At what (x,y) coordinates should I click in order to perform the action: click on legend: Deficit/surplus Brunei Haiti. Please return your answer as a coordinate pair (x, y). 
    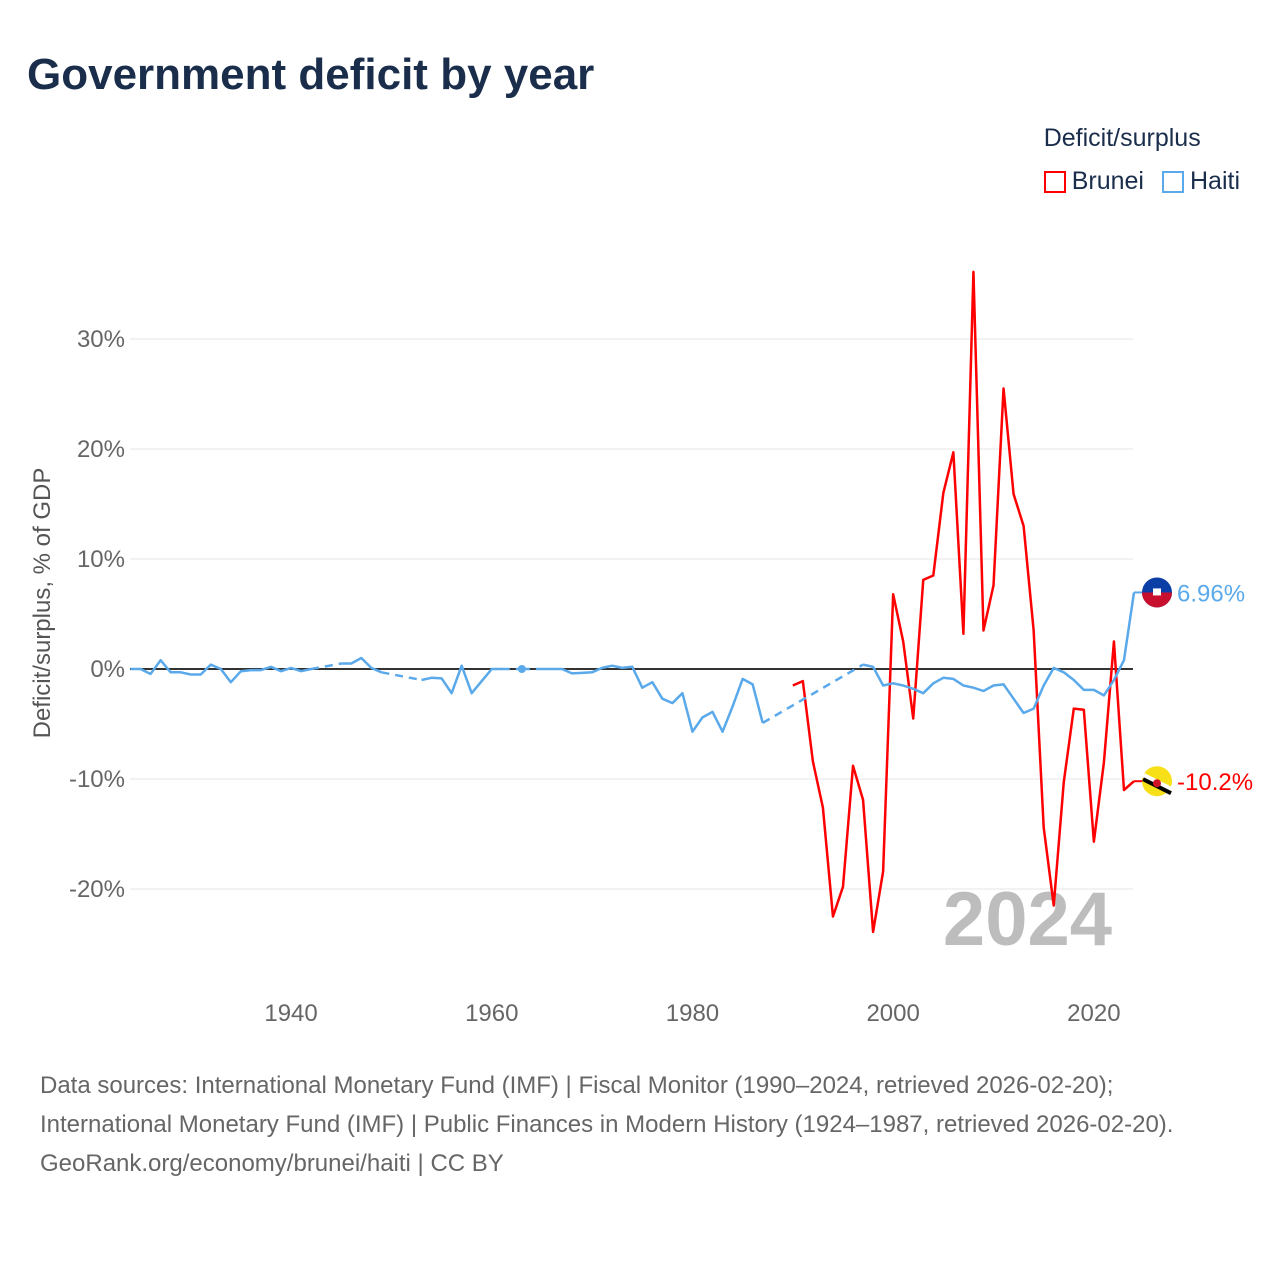
    Looking at the image, I should click on (1141, 160).